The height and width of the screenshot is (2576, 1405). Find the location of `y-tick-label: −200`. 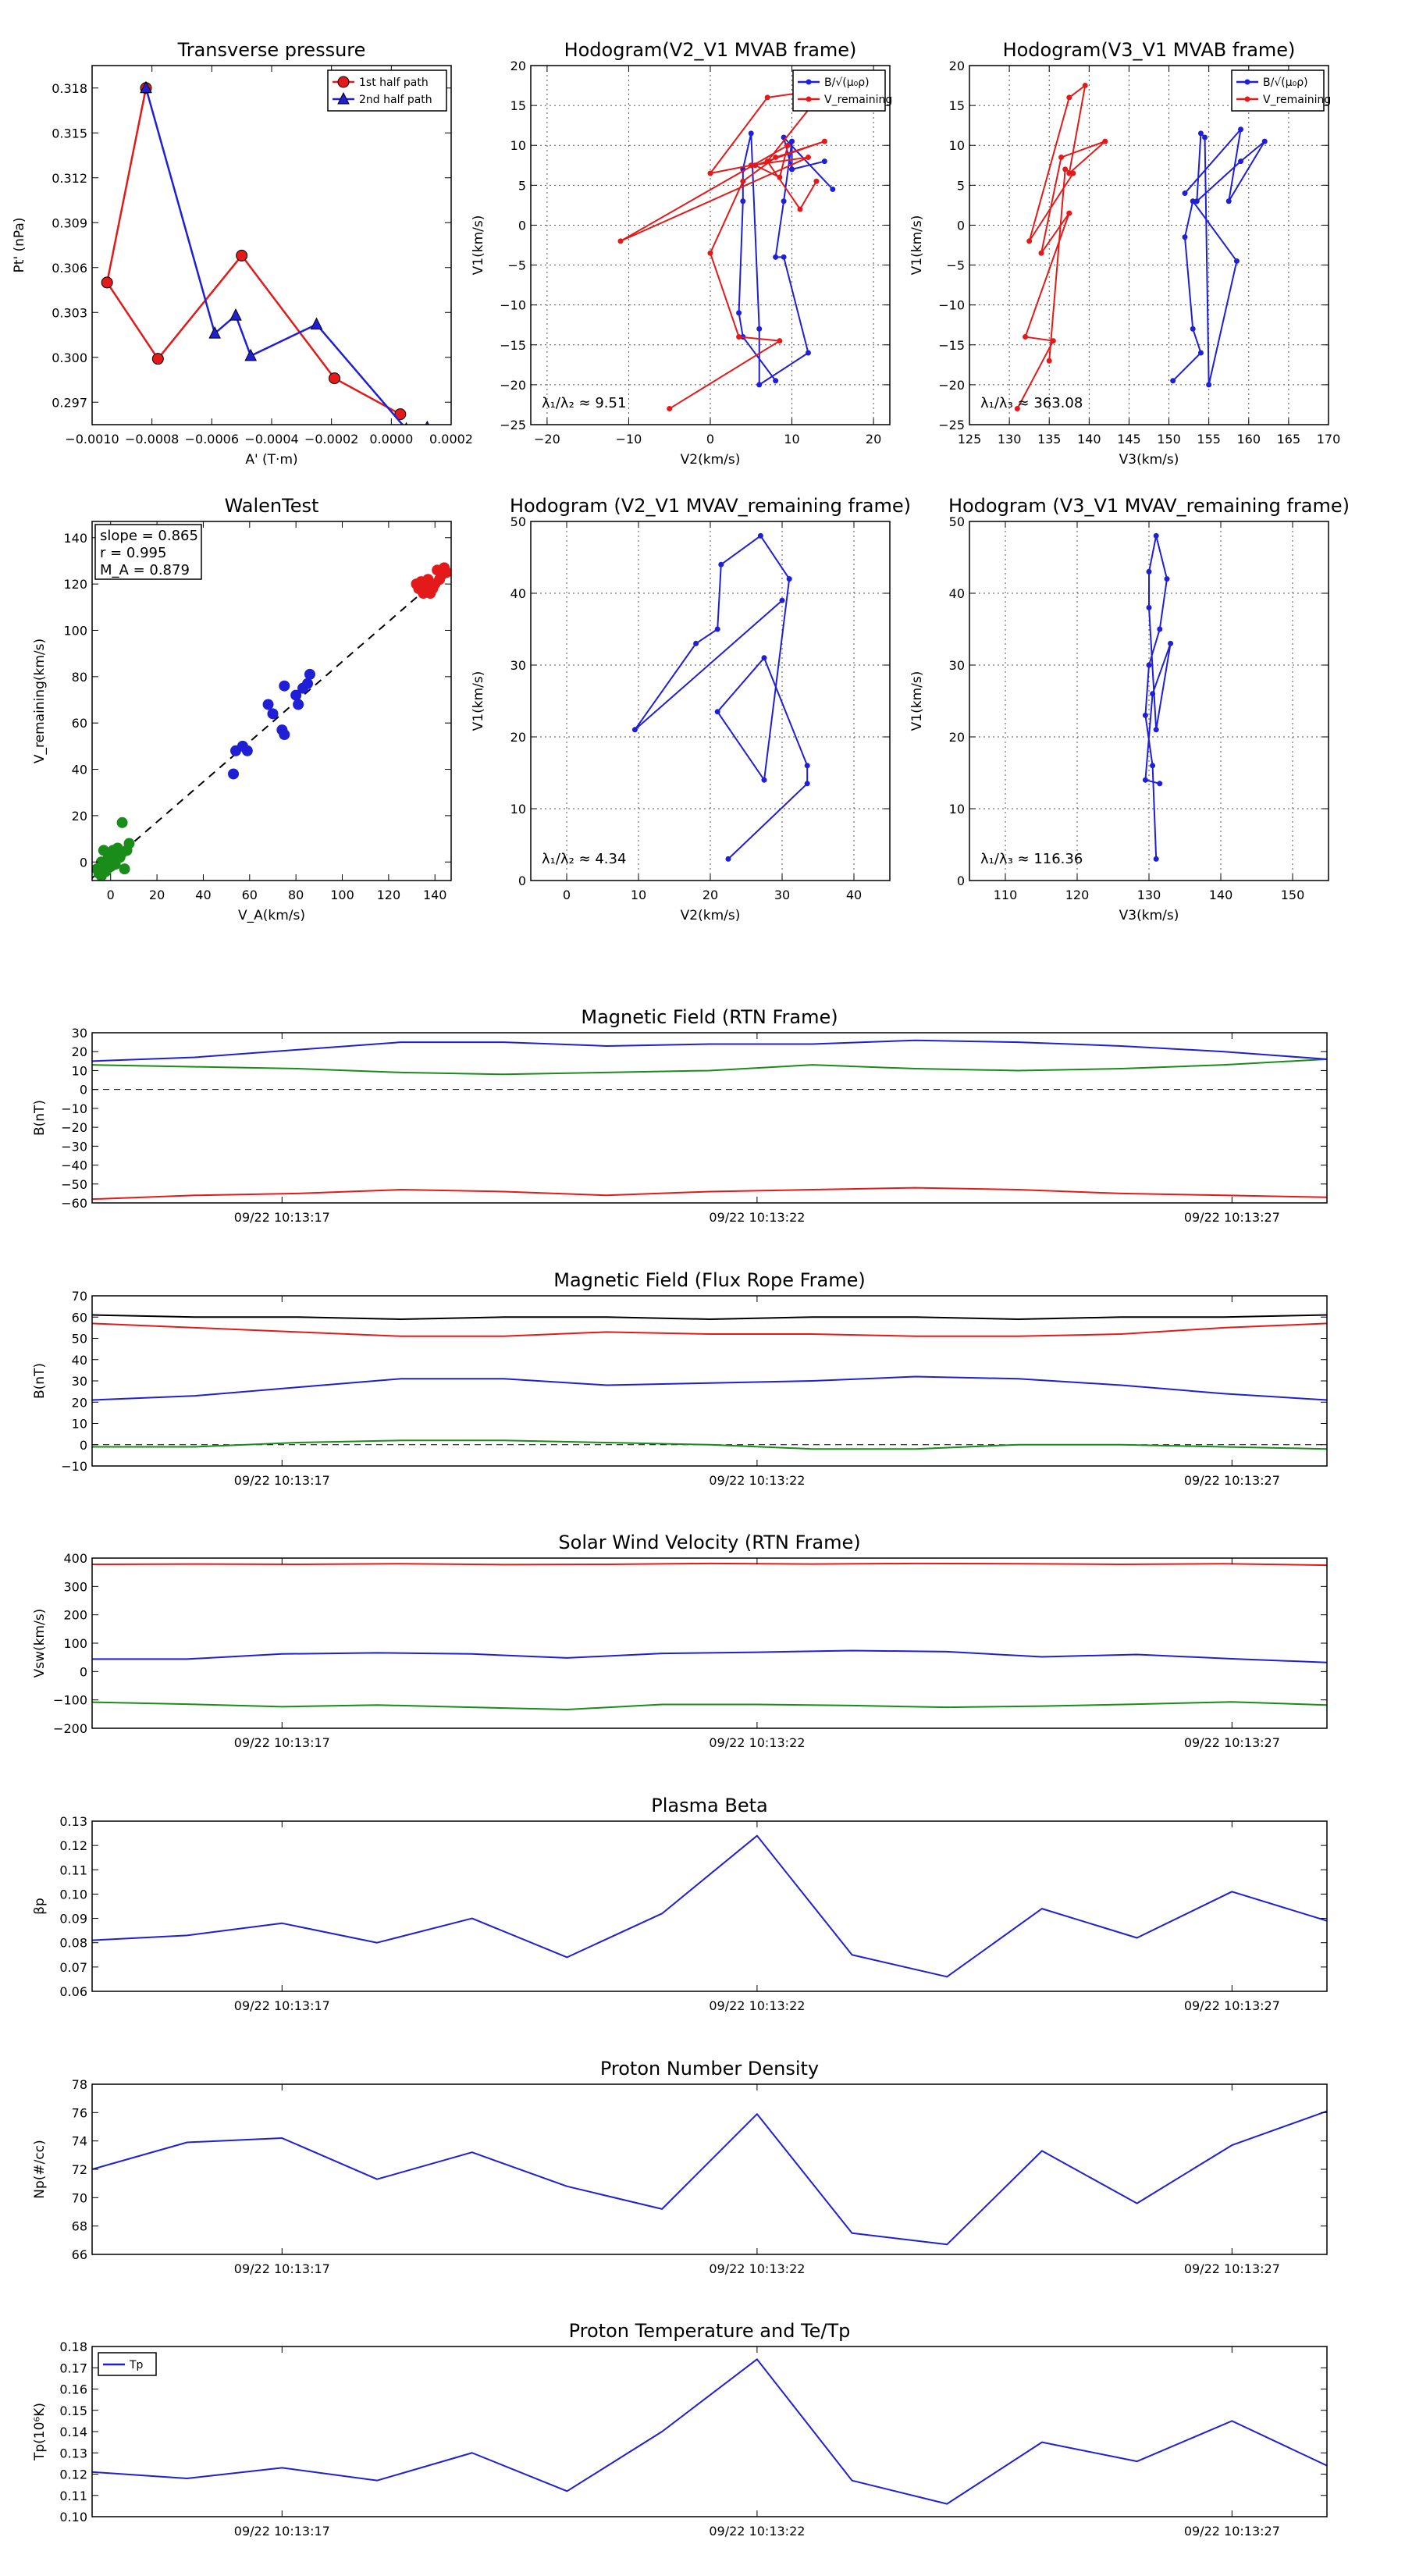

y-tick-label: −200 is located at coordinates (70, 1728).